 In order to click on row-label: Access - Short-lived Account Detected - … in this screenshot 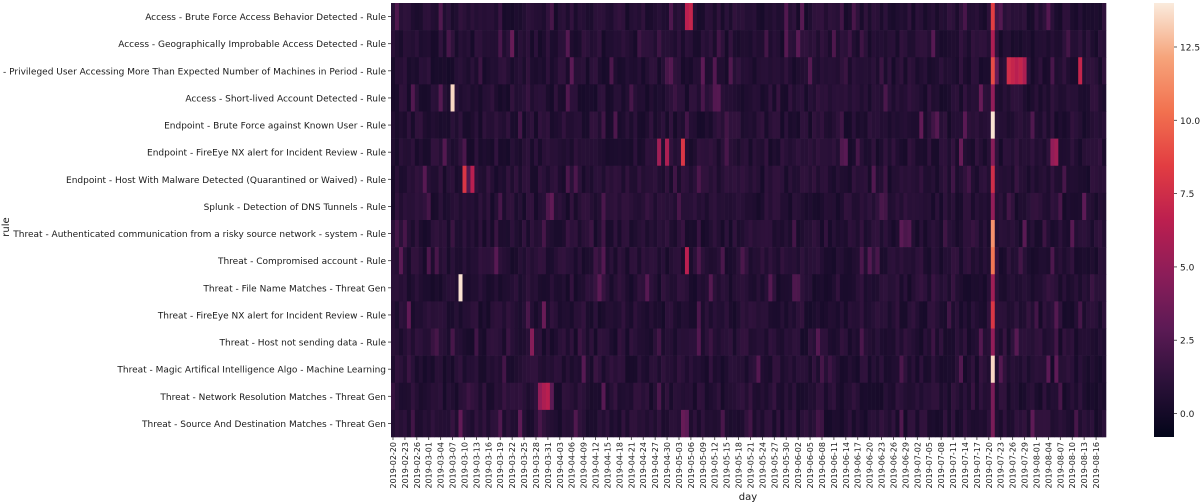, I will do `click(285, 99)`.